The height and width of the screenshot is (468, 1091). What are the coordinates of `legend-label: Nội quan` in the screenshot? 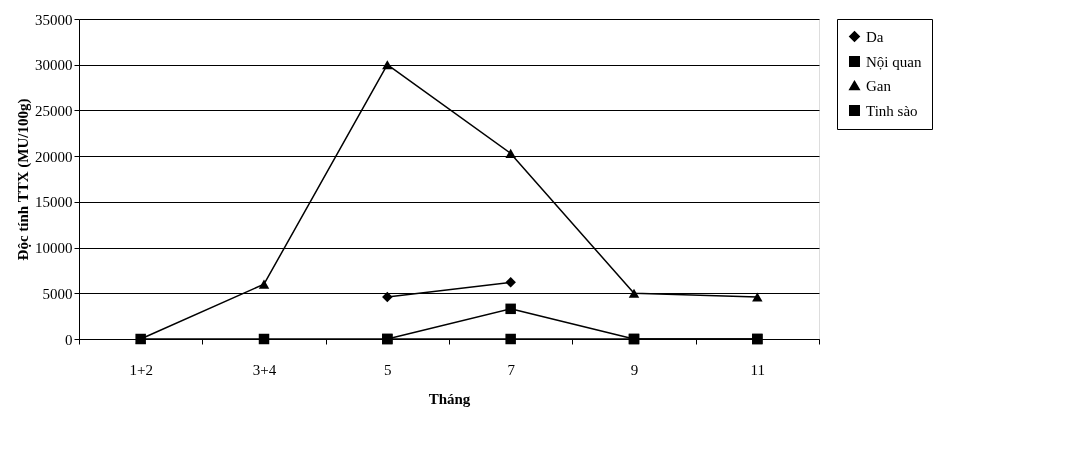 It's located at (894, 61).